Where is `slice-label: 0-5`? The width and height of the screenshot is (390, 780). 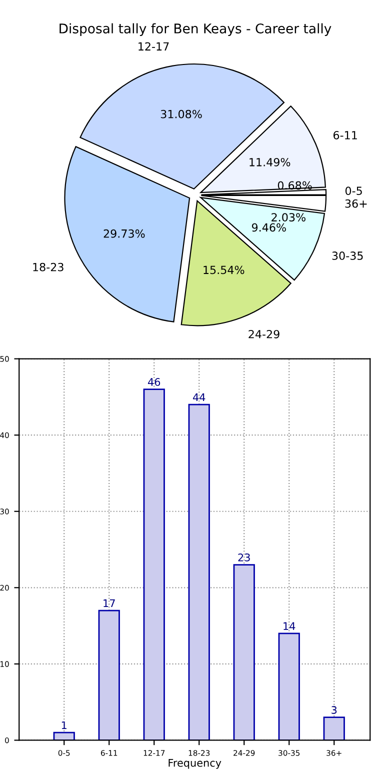 slice-label: 0-5 is located at coordinates (353, 191).